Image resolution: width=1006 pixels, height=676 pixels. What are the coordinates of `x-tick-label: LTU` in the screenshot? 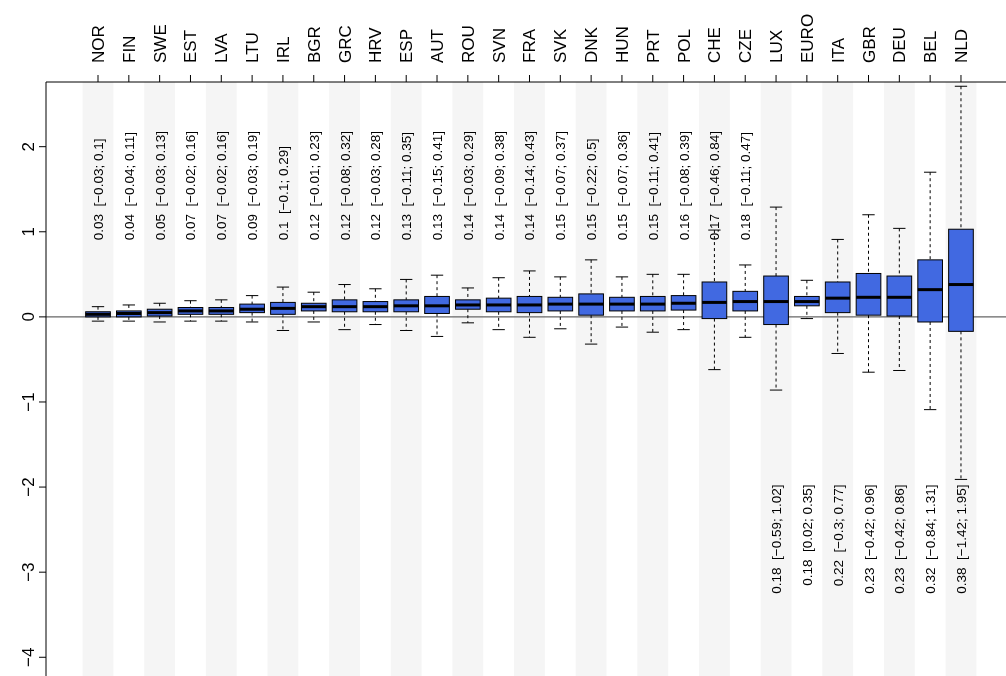 It's located at (253, 47).